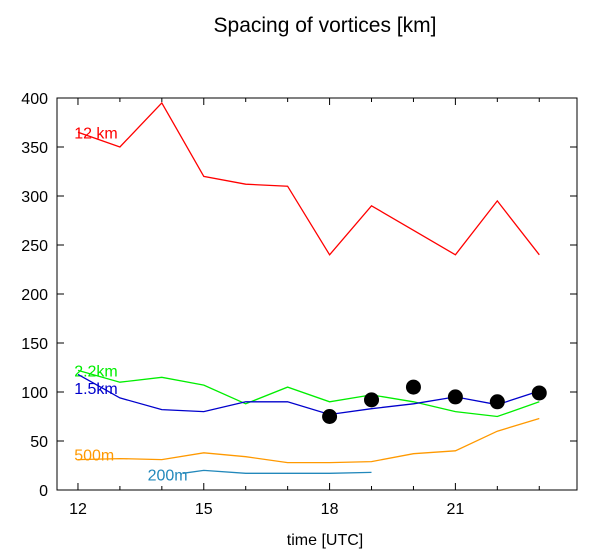 The height and width of the screenshot is (558, 590). What do you see at coordinates (39, 442) in the screenshot?
I see `y-tick-label: 50` at bounding box center [39, 442].